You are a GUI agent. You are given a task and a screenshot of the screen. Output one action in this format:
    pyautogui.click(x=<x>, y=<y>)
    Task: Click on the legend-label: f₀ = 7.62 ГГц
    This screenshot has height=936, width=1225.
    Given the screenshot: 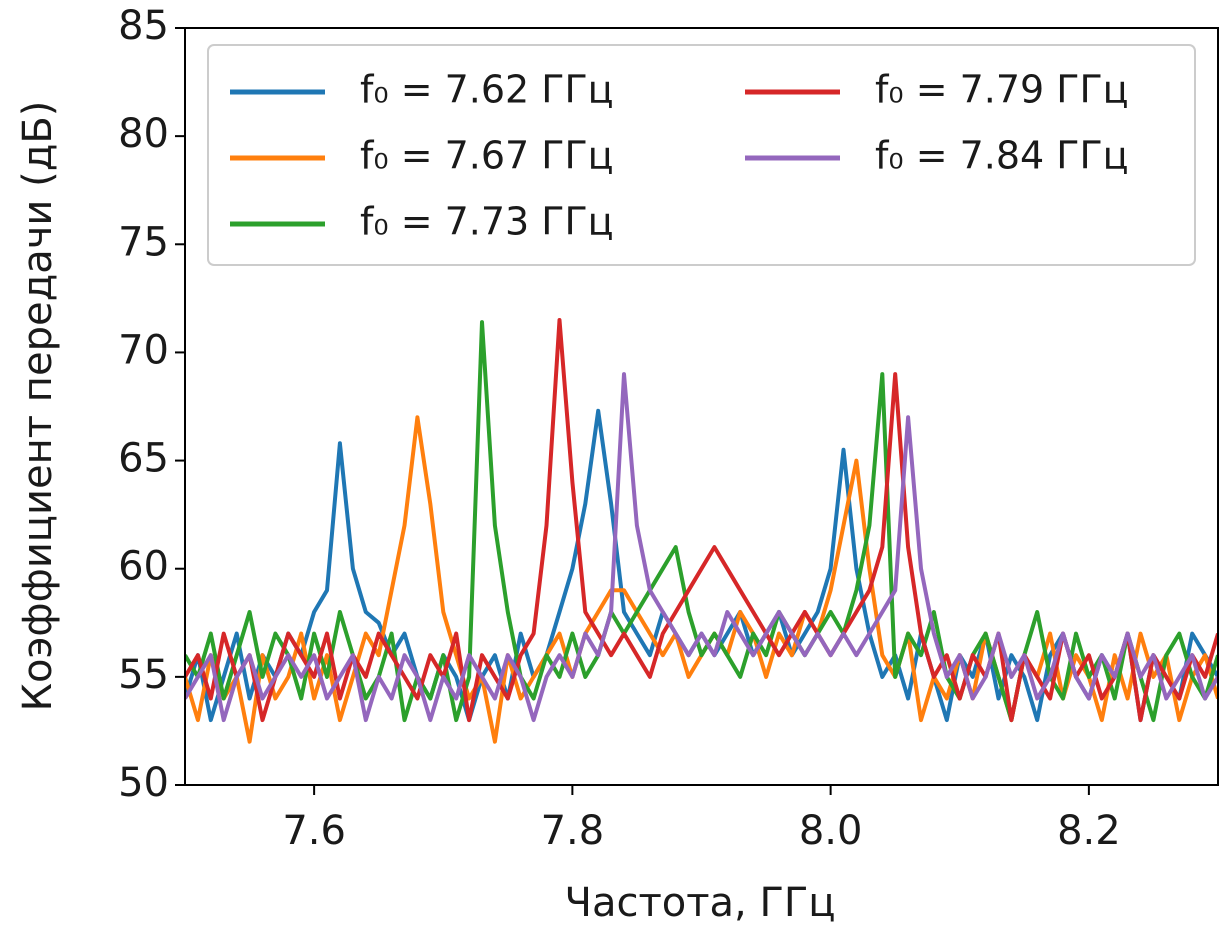 What is the action you would take?
    pyautogui.click(x=487, y=90)
    